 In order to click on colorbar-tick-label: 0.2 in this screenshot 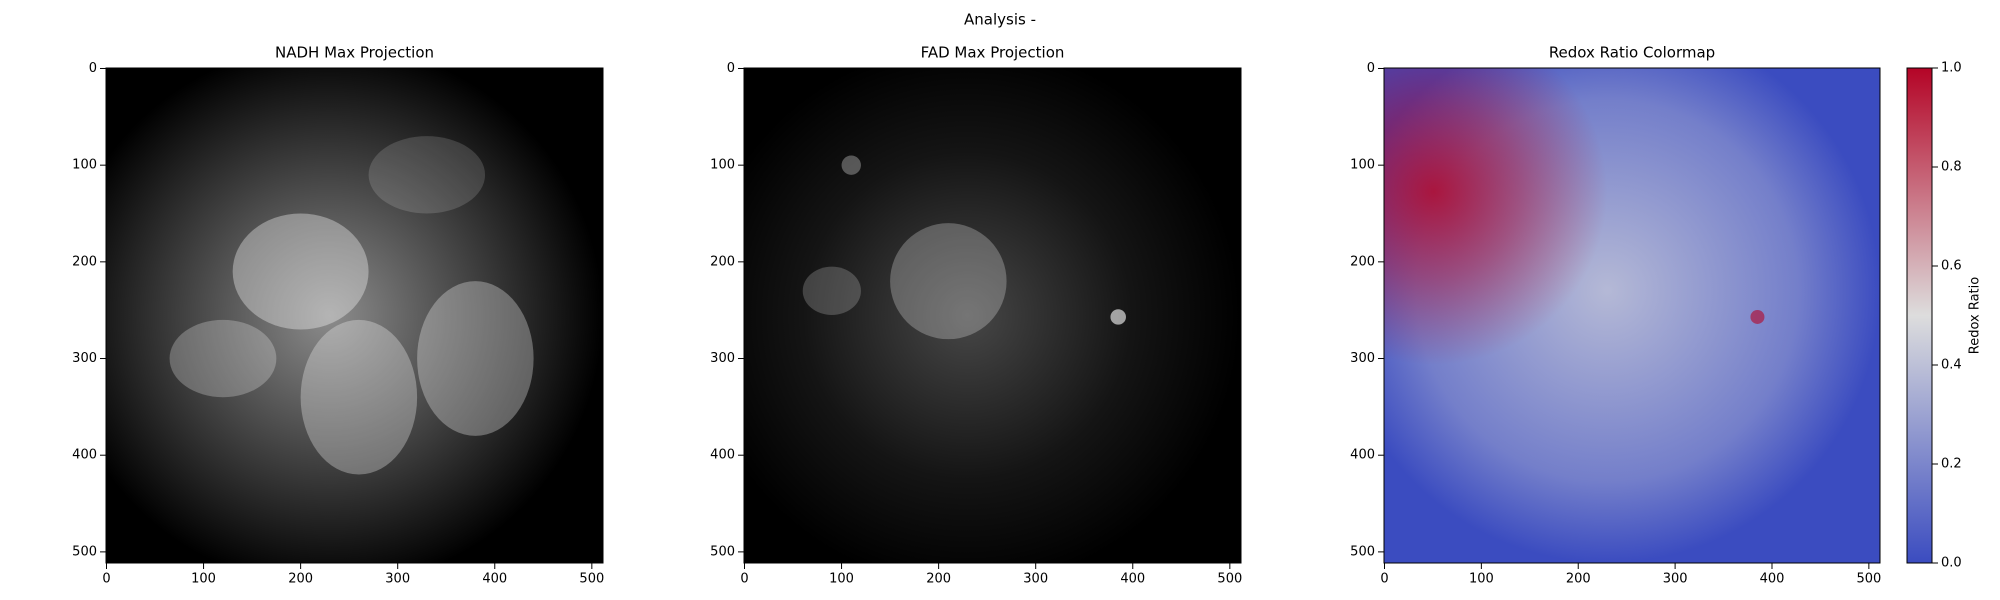, I will do `click(1951, 464)`.